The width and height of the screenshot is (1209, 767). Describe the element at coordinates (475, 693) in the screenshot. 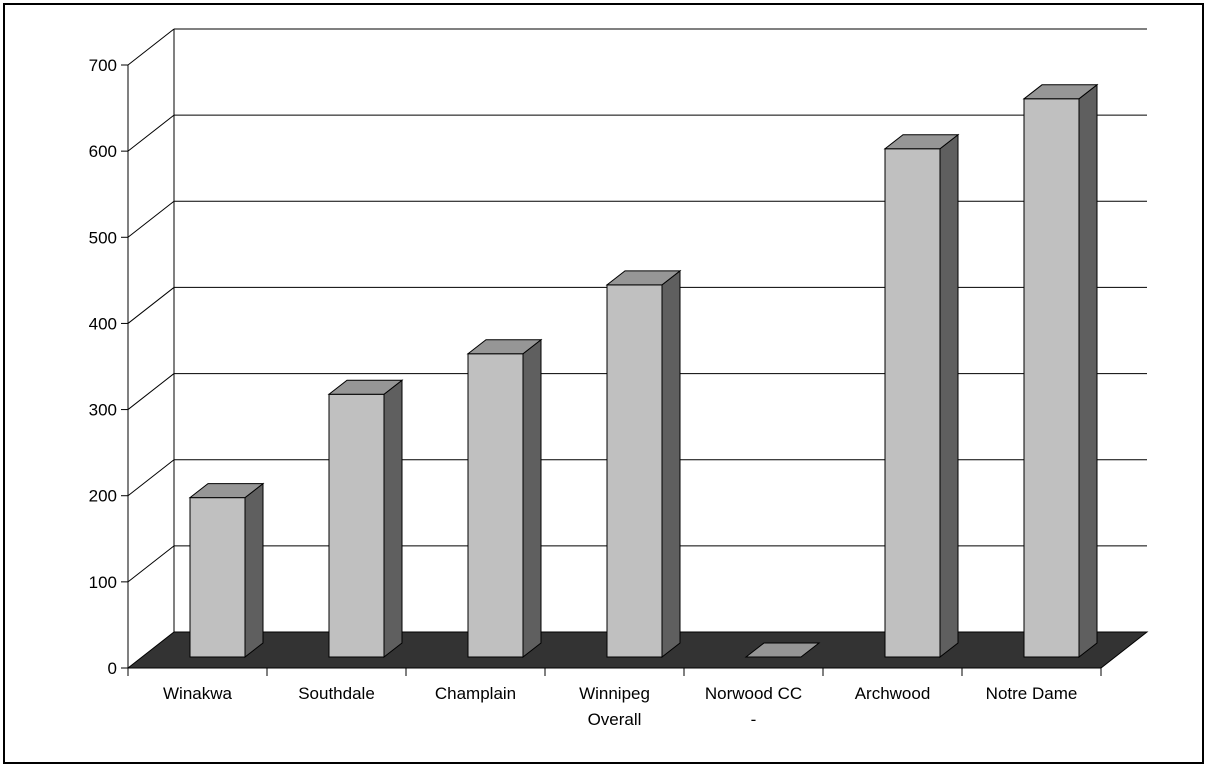

I see `x-category-label: Champlain` at that location.